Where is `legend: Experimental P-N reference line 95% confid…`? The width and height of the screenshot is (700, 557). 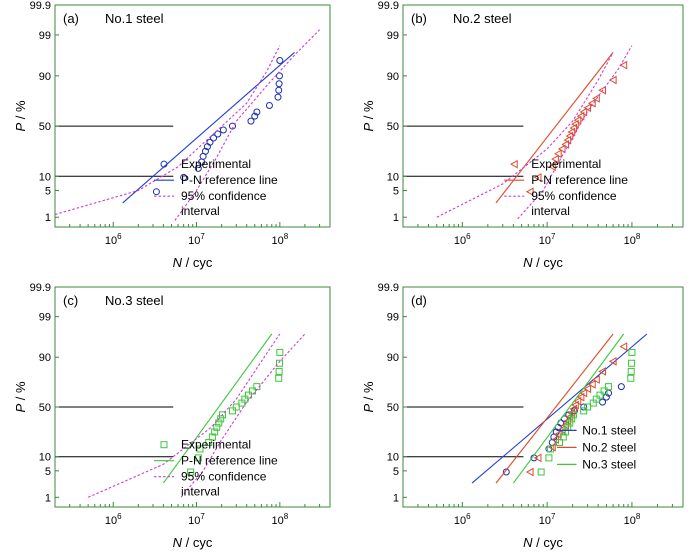 legend: Experimental P-N reference line 95% confid… is located at coordinates (216, 187).